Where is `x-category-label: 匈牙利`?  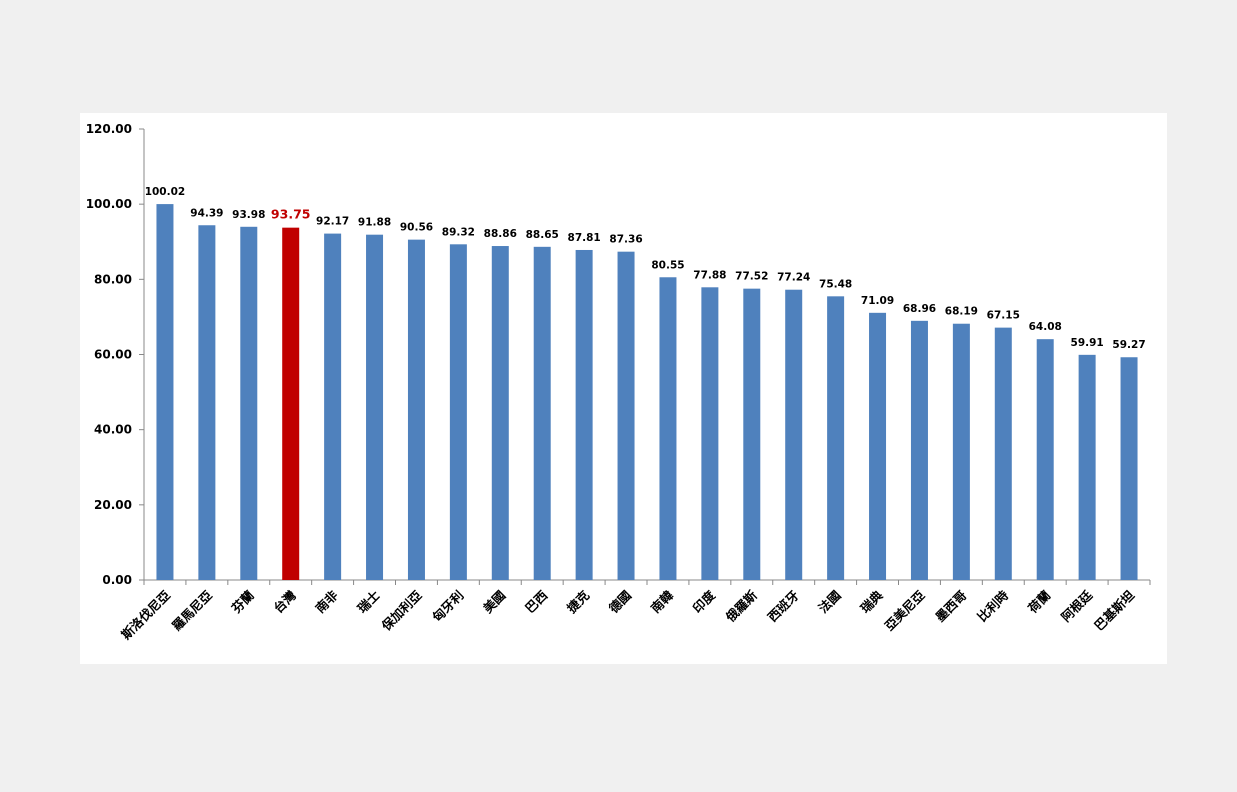 x-category-label: 匈牙利 is located at coordinates (448, 607).